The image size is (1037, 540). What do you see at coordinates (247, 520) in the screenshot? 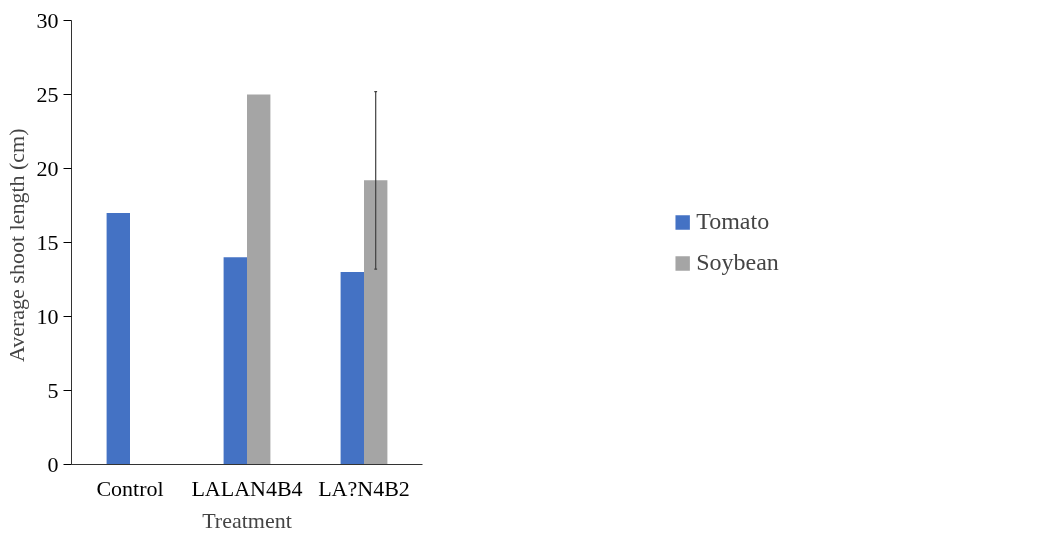
I see `x-axis-title: Treatment` at bounding box center [247, 520].